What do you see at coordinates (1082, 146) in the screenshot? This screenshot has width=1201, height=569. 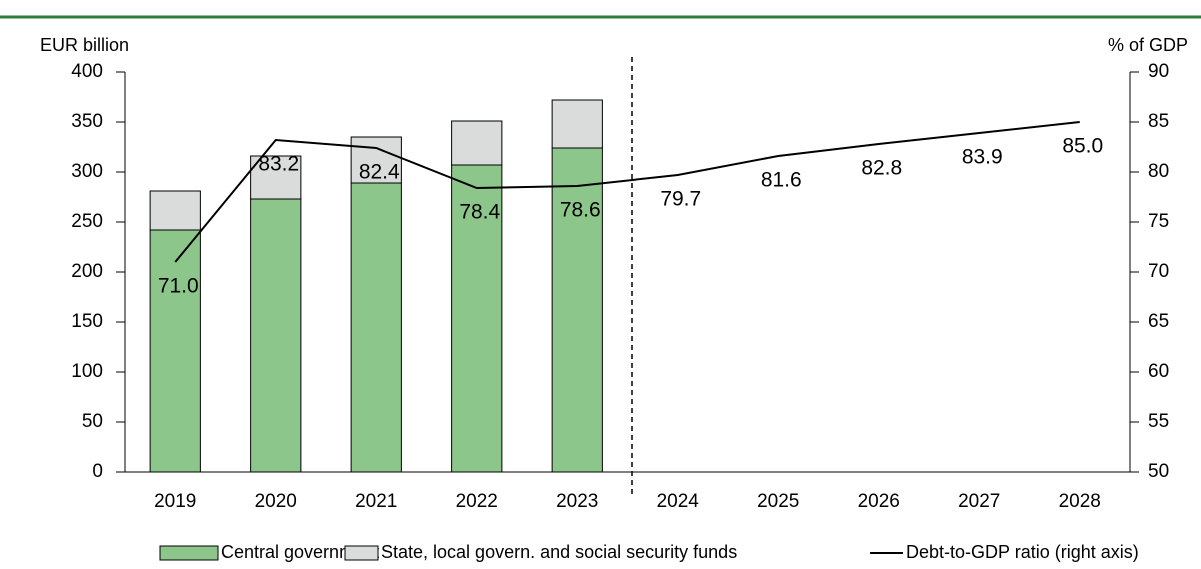 I see `data-label: 85.0` at bounding box center [1082, 146].